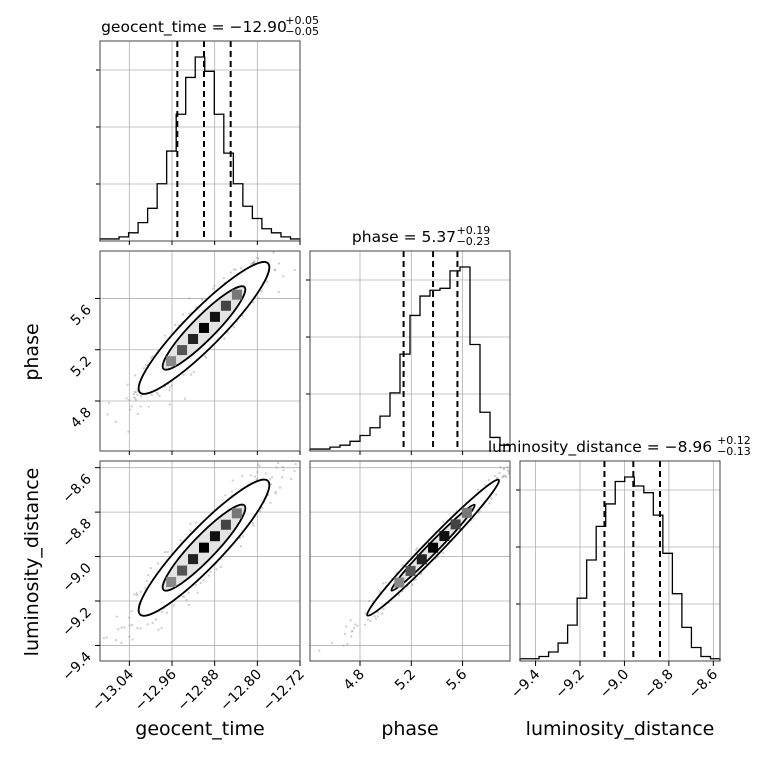 This screenshot has width=760, height=760. Describe the element at coordinates (76, 622) in the screenshot. I see `y-tick-label: −9.2` at that location.